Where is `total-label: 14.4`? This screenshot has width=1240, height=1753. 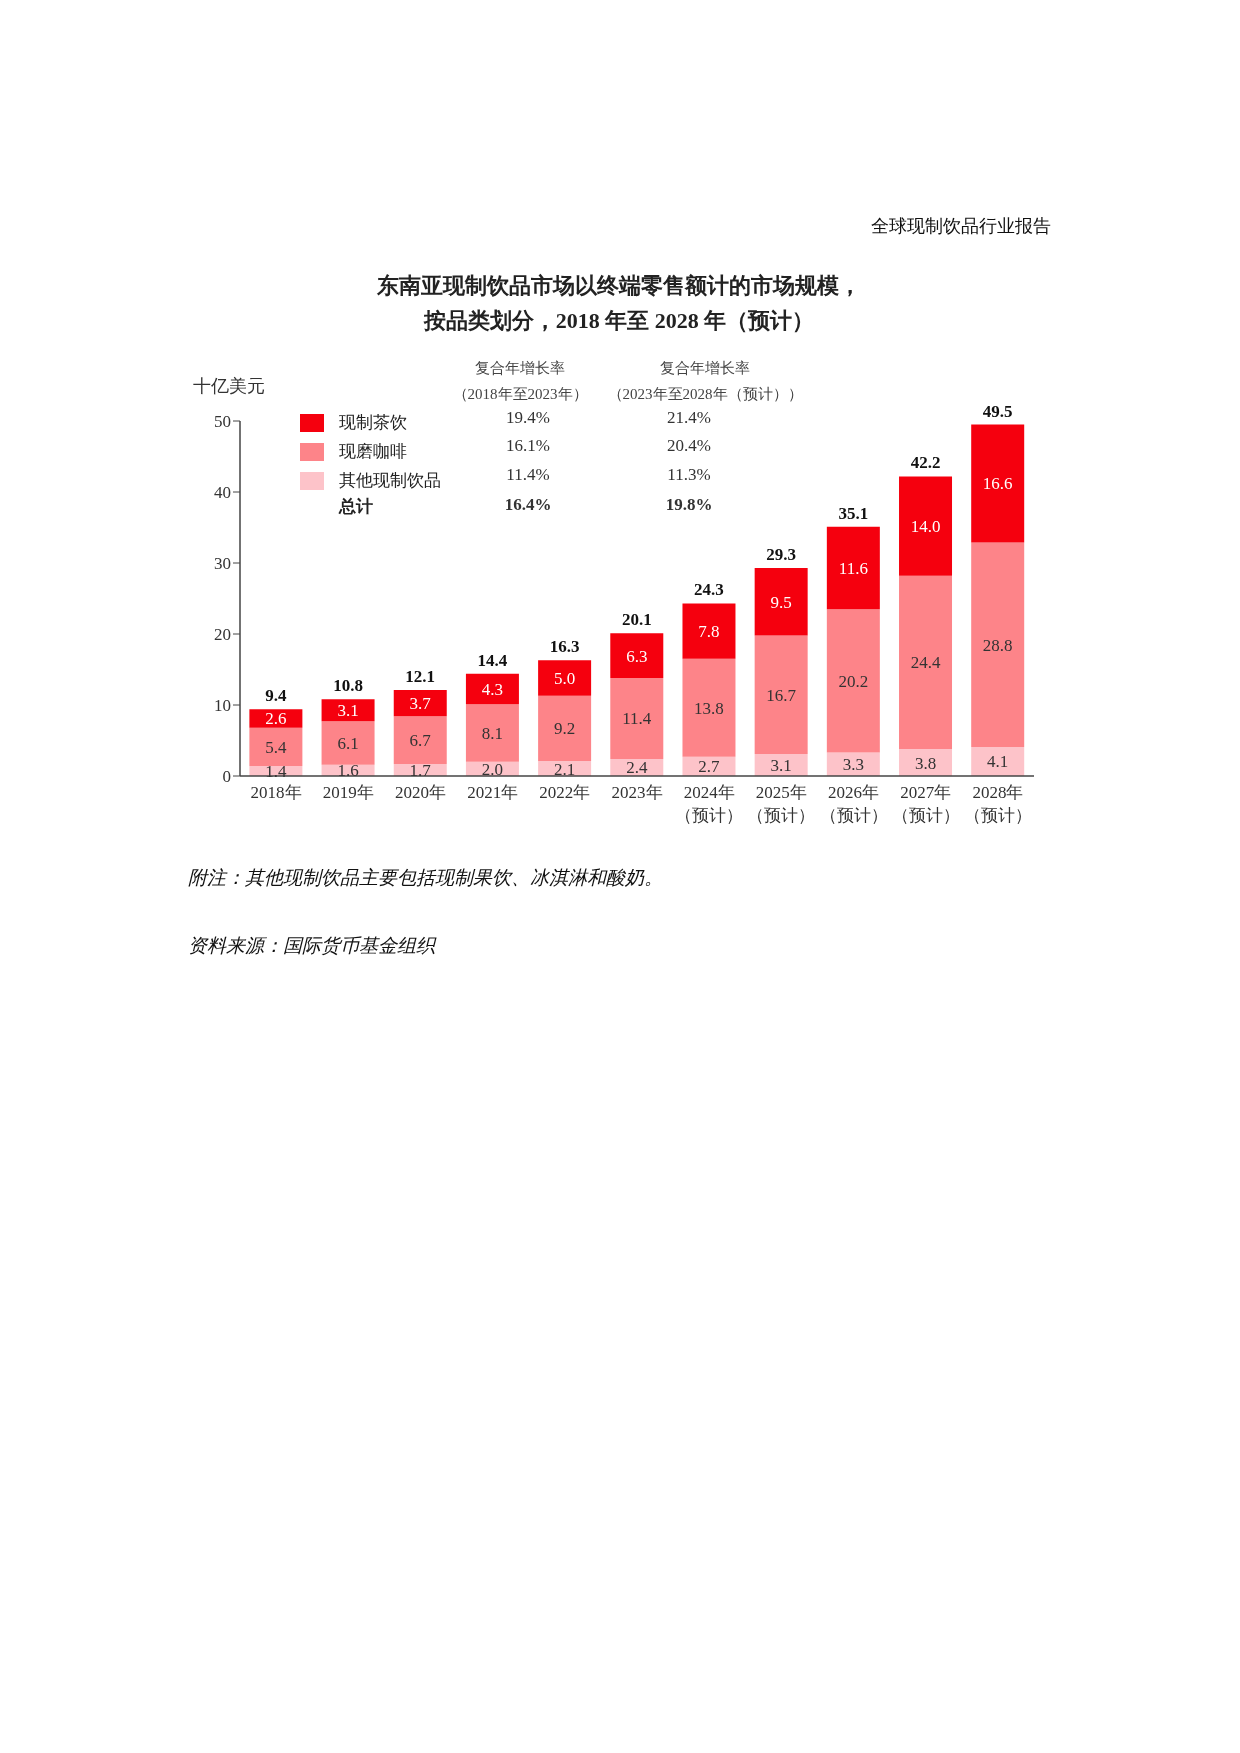 total-label: 14.4 is located at coordinates (492, 660).